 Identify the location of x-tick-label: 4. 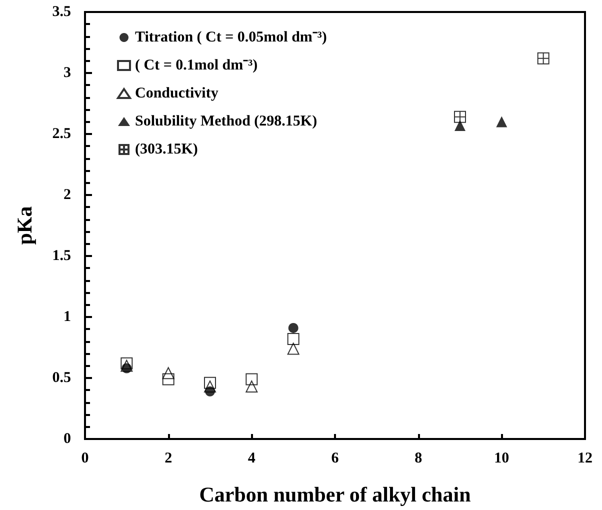
(252, 458).